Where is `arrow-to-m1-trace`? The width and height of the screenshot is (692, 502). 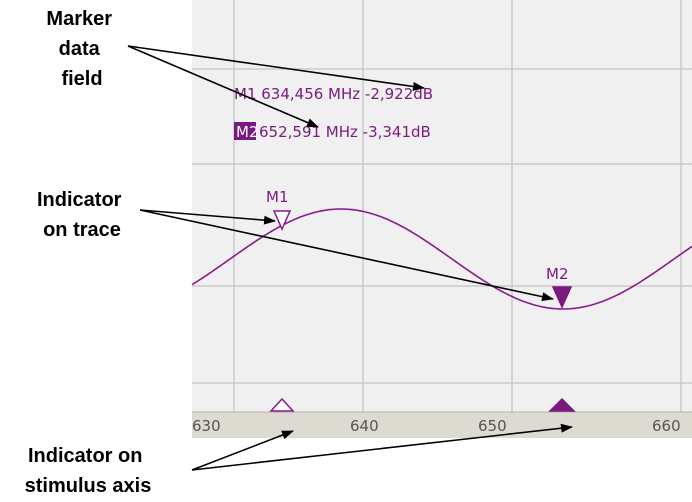 arrow-to-m1-trace is located at coordinates (207, 217).